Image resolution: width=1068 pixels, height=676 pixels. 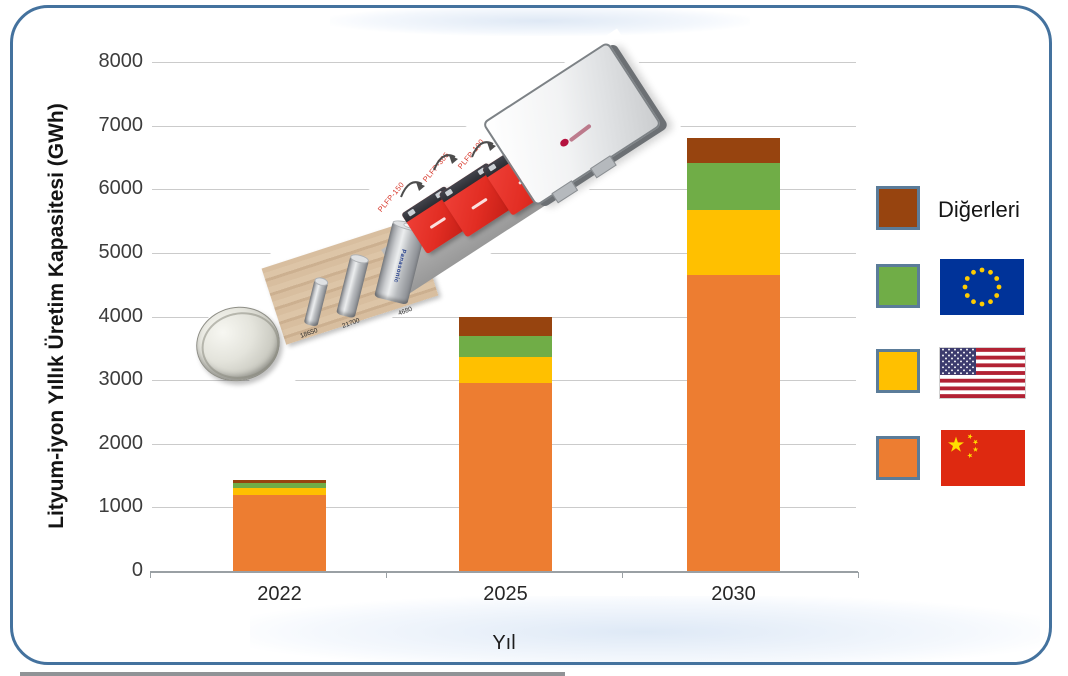 What do you see at coordinates (279, 594) in the screenshot?
I see `x-tick-label: 2022` at bounding box center [279, 594].